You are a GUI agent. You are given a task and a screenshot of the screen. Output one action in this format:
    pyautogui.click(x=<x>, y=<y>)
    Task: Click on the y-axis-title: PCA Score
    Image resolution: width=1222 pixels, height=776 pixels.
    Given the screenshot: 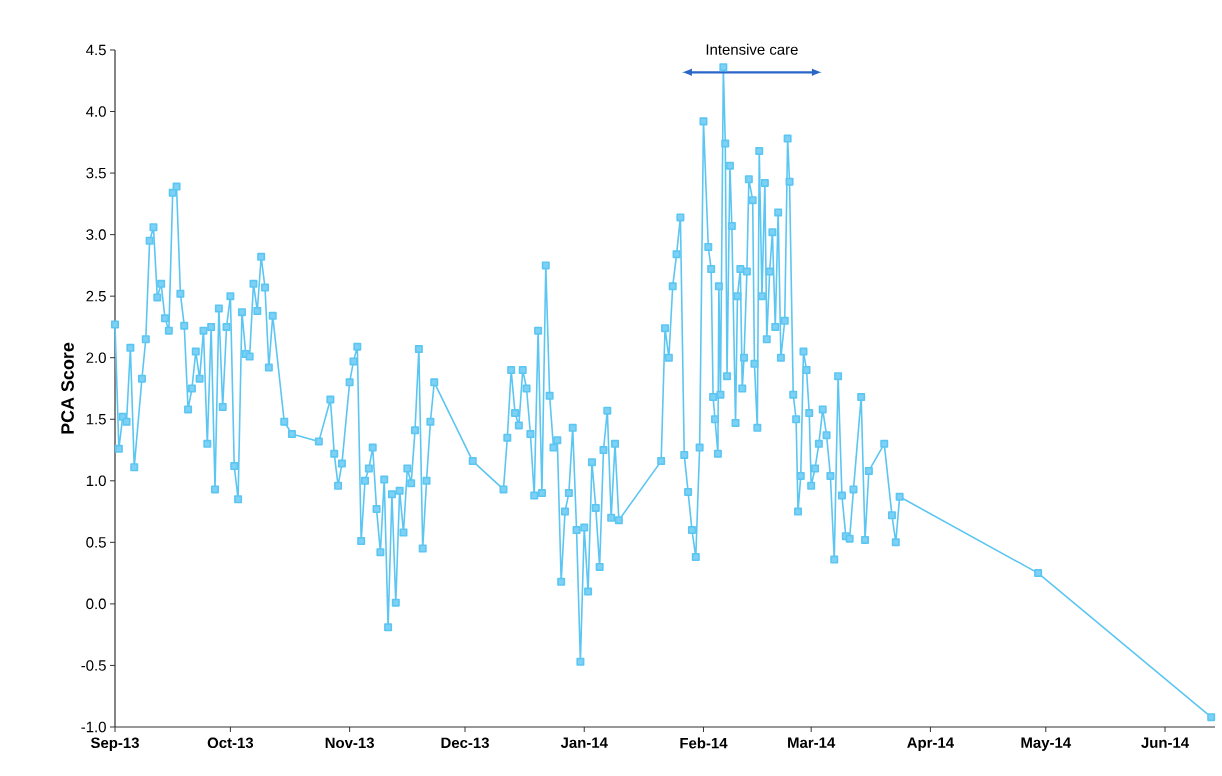 What is the action you would take?
    pyautogui.click(x=67, y=388)
    